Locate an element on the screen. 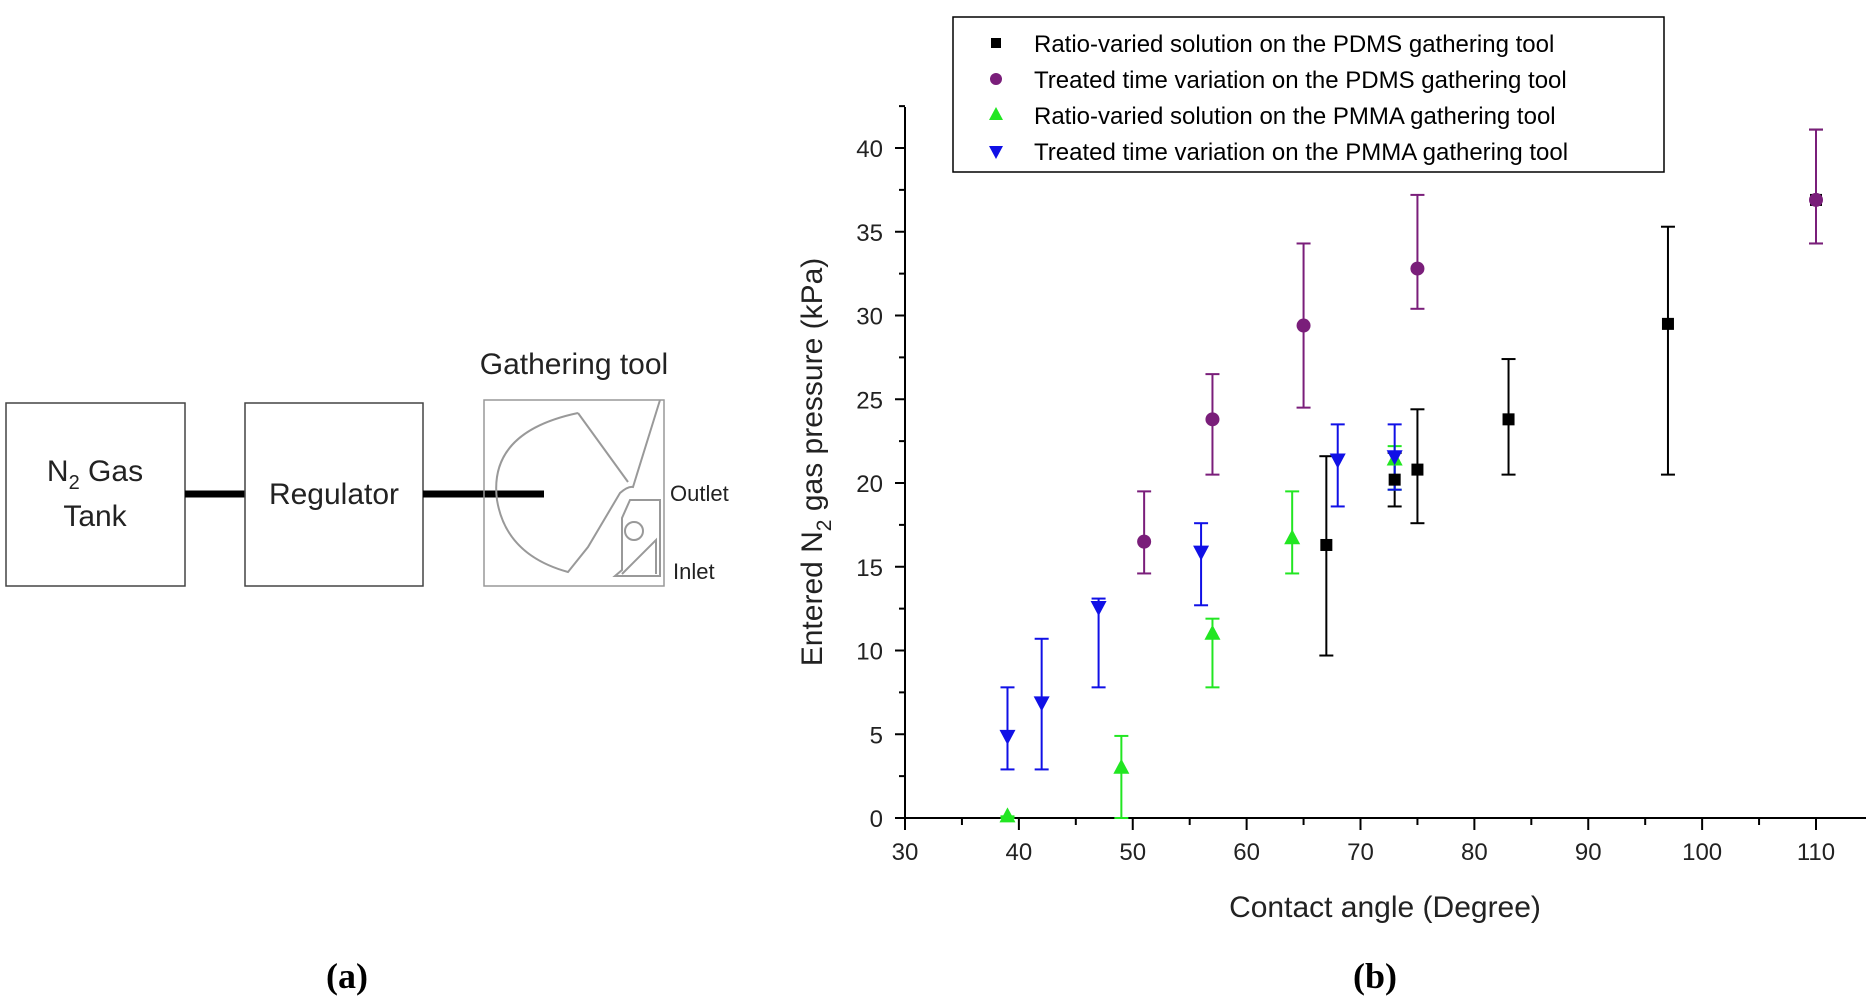 Image resolution: width=1868 pixels, height=1000 pixels. x-tick-label: 80 is located at coordinates (1474, 852).